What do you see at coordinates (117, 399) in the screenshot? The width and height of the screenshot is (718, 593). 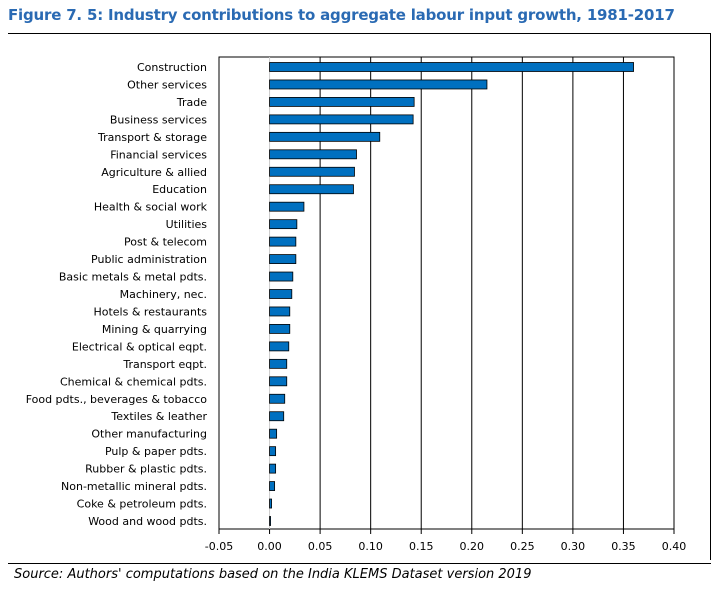 I see `category-label: Food pdts., beverages & tobacco` at bounding box center [117, 399].